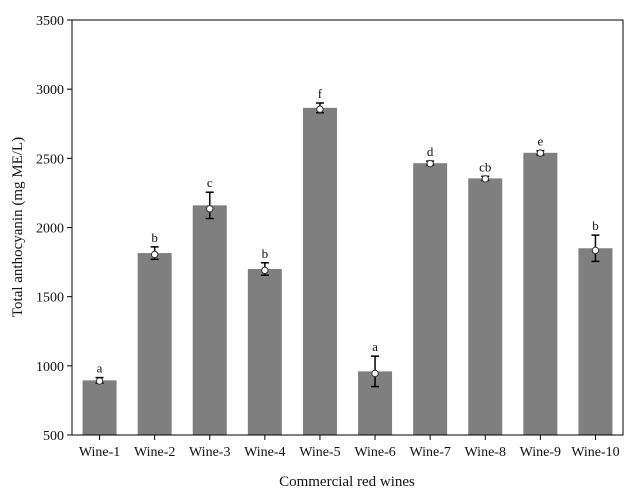  I want to click on significance-label: d, so click(430, 151).